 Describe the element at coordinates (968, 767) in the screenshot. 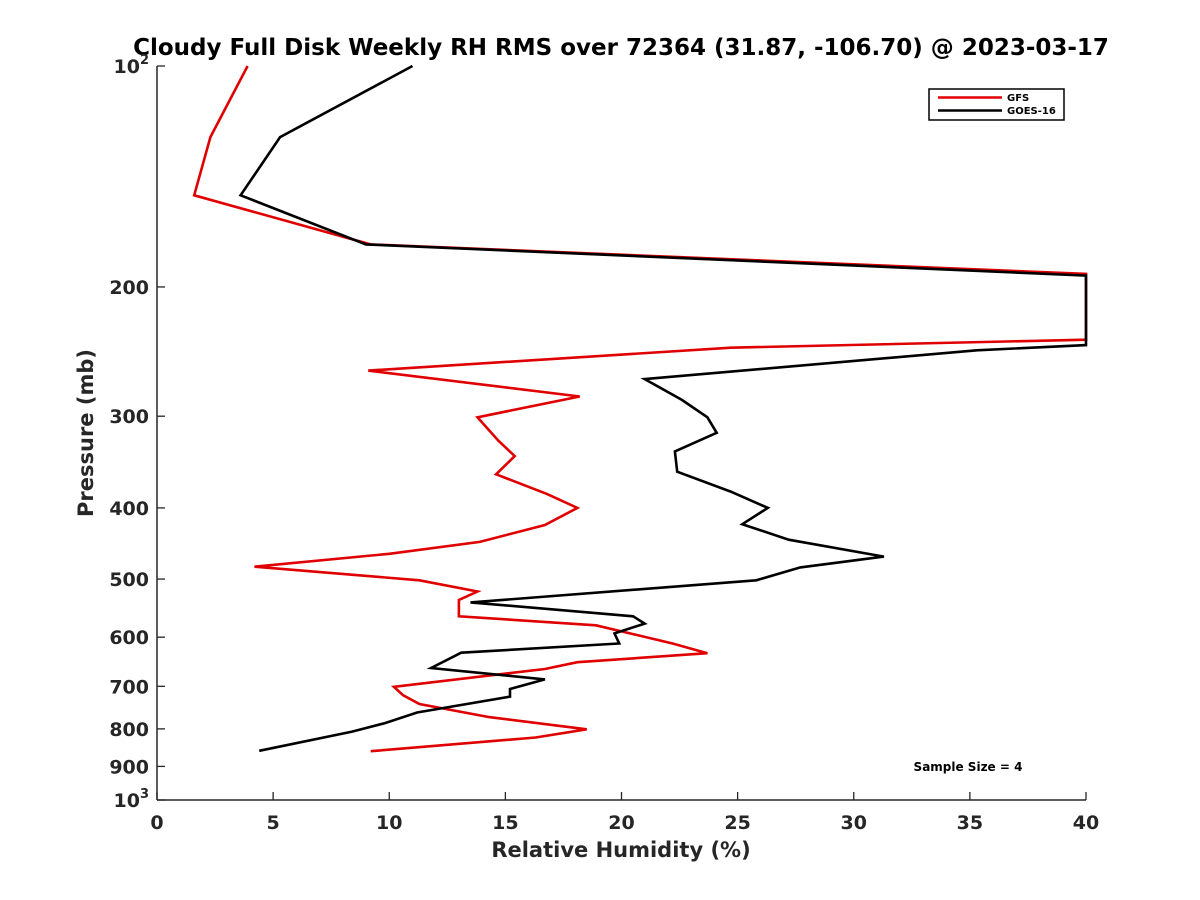

I see `sample-size-annotation: Sample Size = 4` at that location.